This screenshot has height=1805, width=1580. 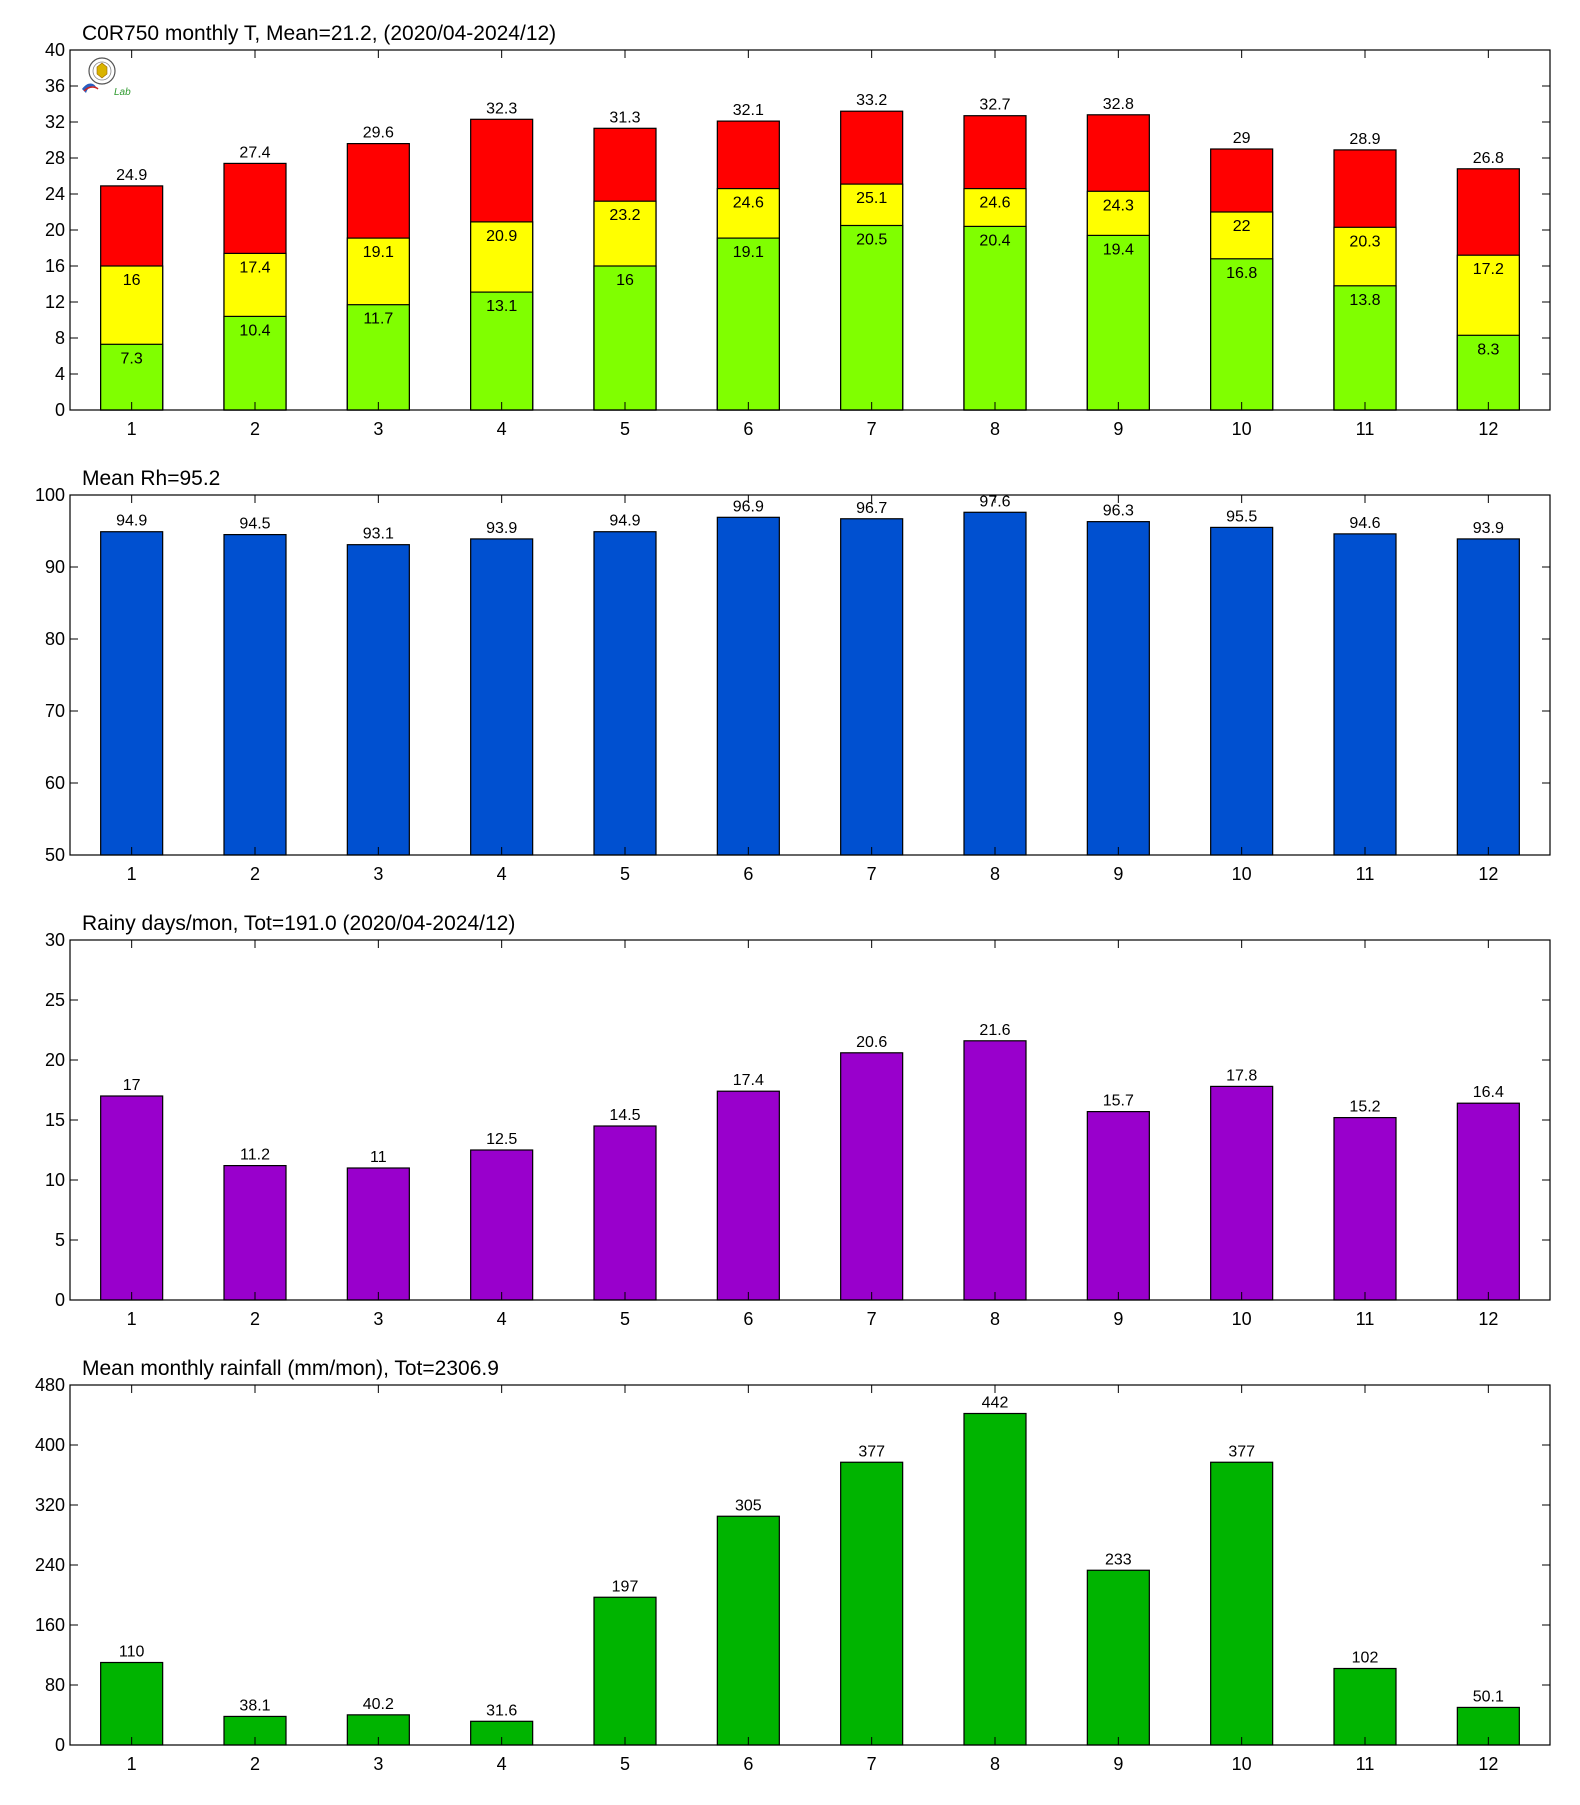 I want to click on y-tick-label: 25, so click(x=55, y=1000).